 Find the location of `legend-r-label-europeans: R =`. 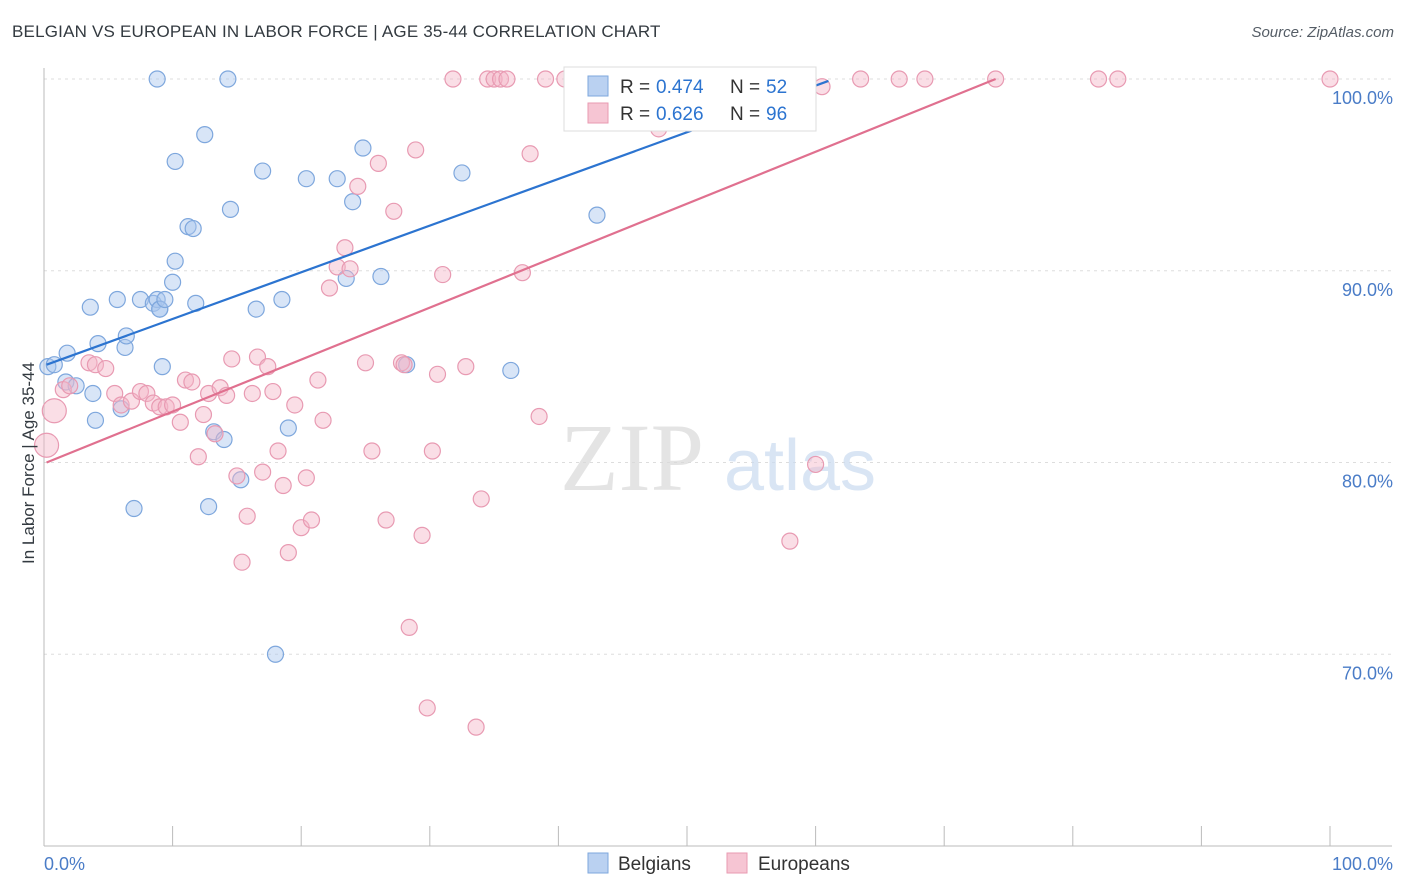

legend-r-label-europeans: R = is located at coordinates (635, 114).